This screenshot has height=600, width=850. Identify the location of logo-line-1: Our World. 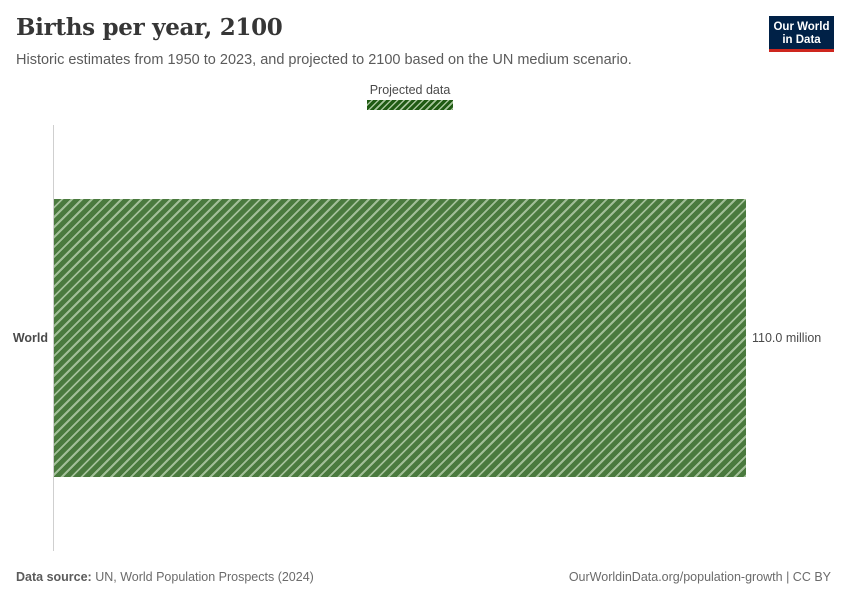
(801, 27).